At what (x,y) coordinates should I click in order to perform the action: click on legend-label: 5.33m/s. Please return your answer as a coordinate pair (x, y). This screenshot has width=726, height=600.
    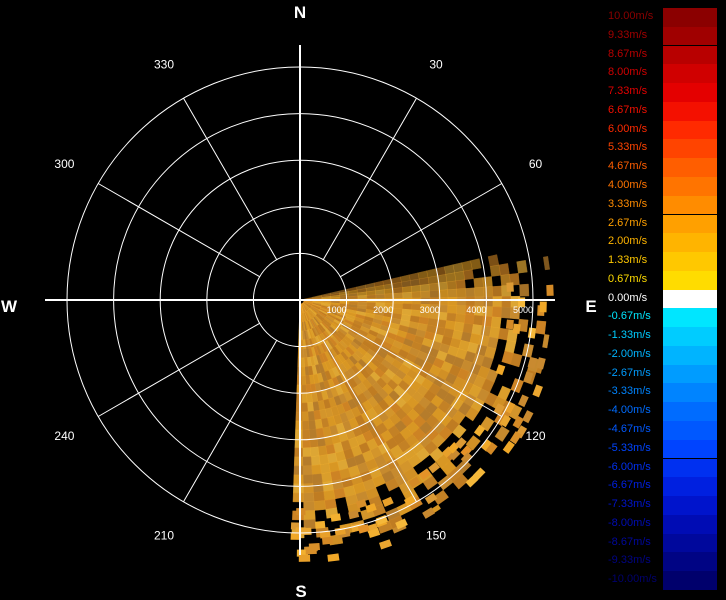
    Looking at the image, I should click on (628, 147).